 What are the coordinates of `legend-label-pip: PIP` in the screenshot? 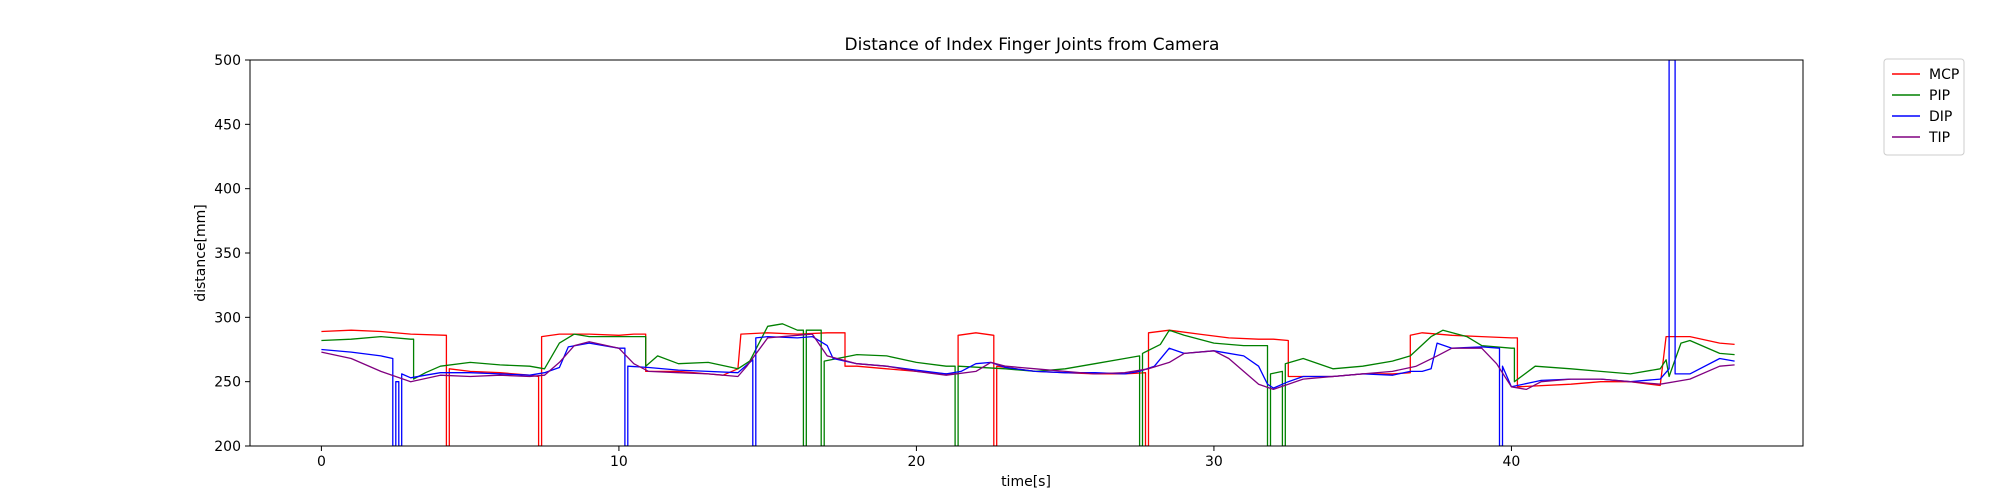 It's located at (1939, 96).